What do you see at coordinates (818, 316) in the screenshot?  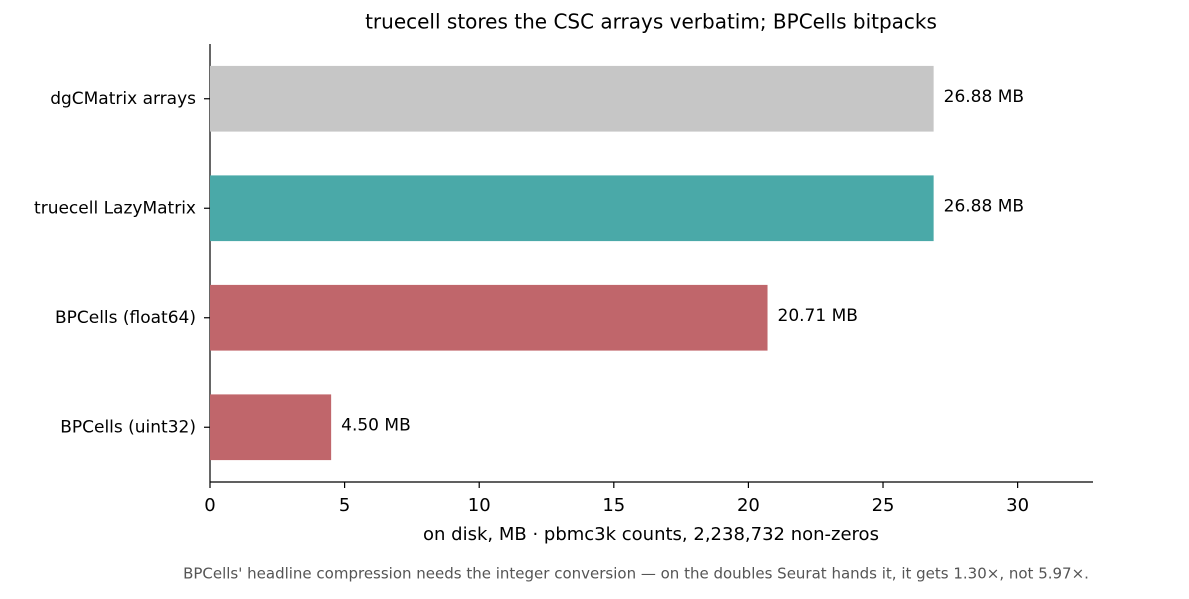 I see `value-label: 20.71 MB` at bounding box center [818, 316].